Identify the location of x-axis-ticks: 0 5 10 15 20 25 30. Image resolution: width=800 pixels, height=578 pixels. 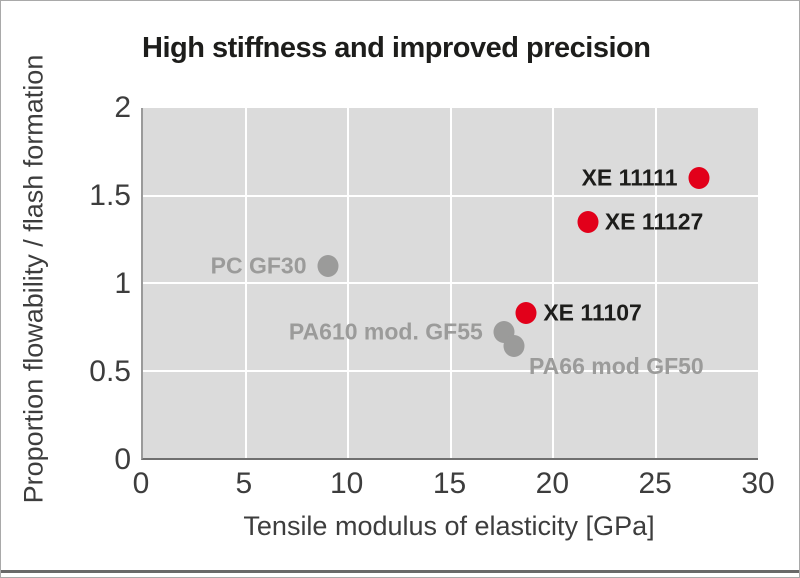
(454, 484).